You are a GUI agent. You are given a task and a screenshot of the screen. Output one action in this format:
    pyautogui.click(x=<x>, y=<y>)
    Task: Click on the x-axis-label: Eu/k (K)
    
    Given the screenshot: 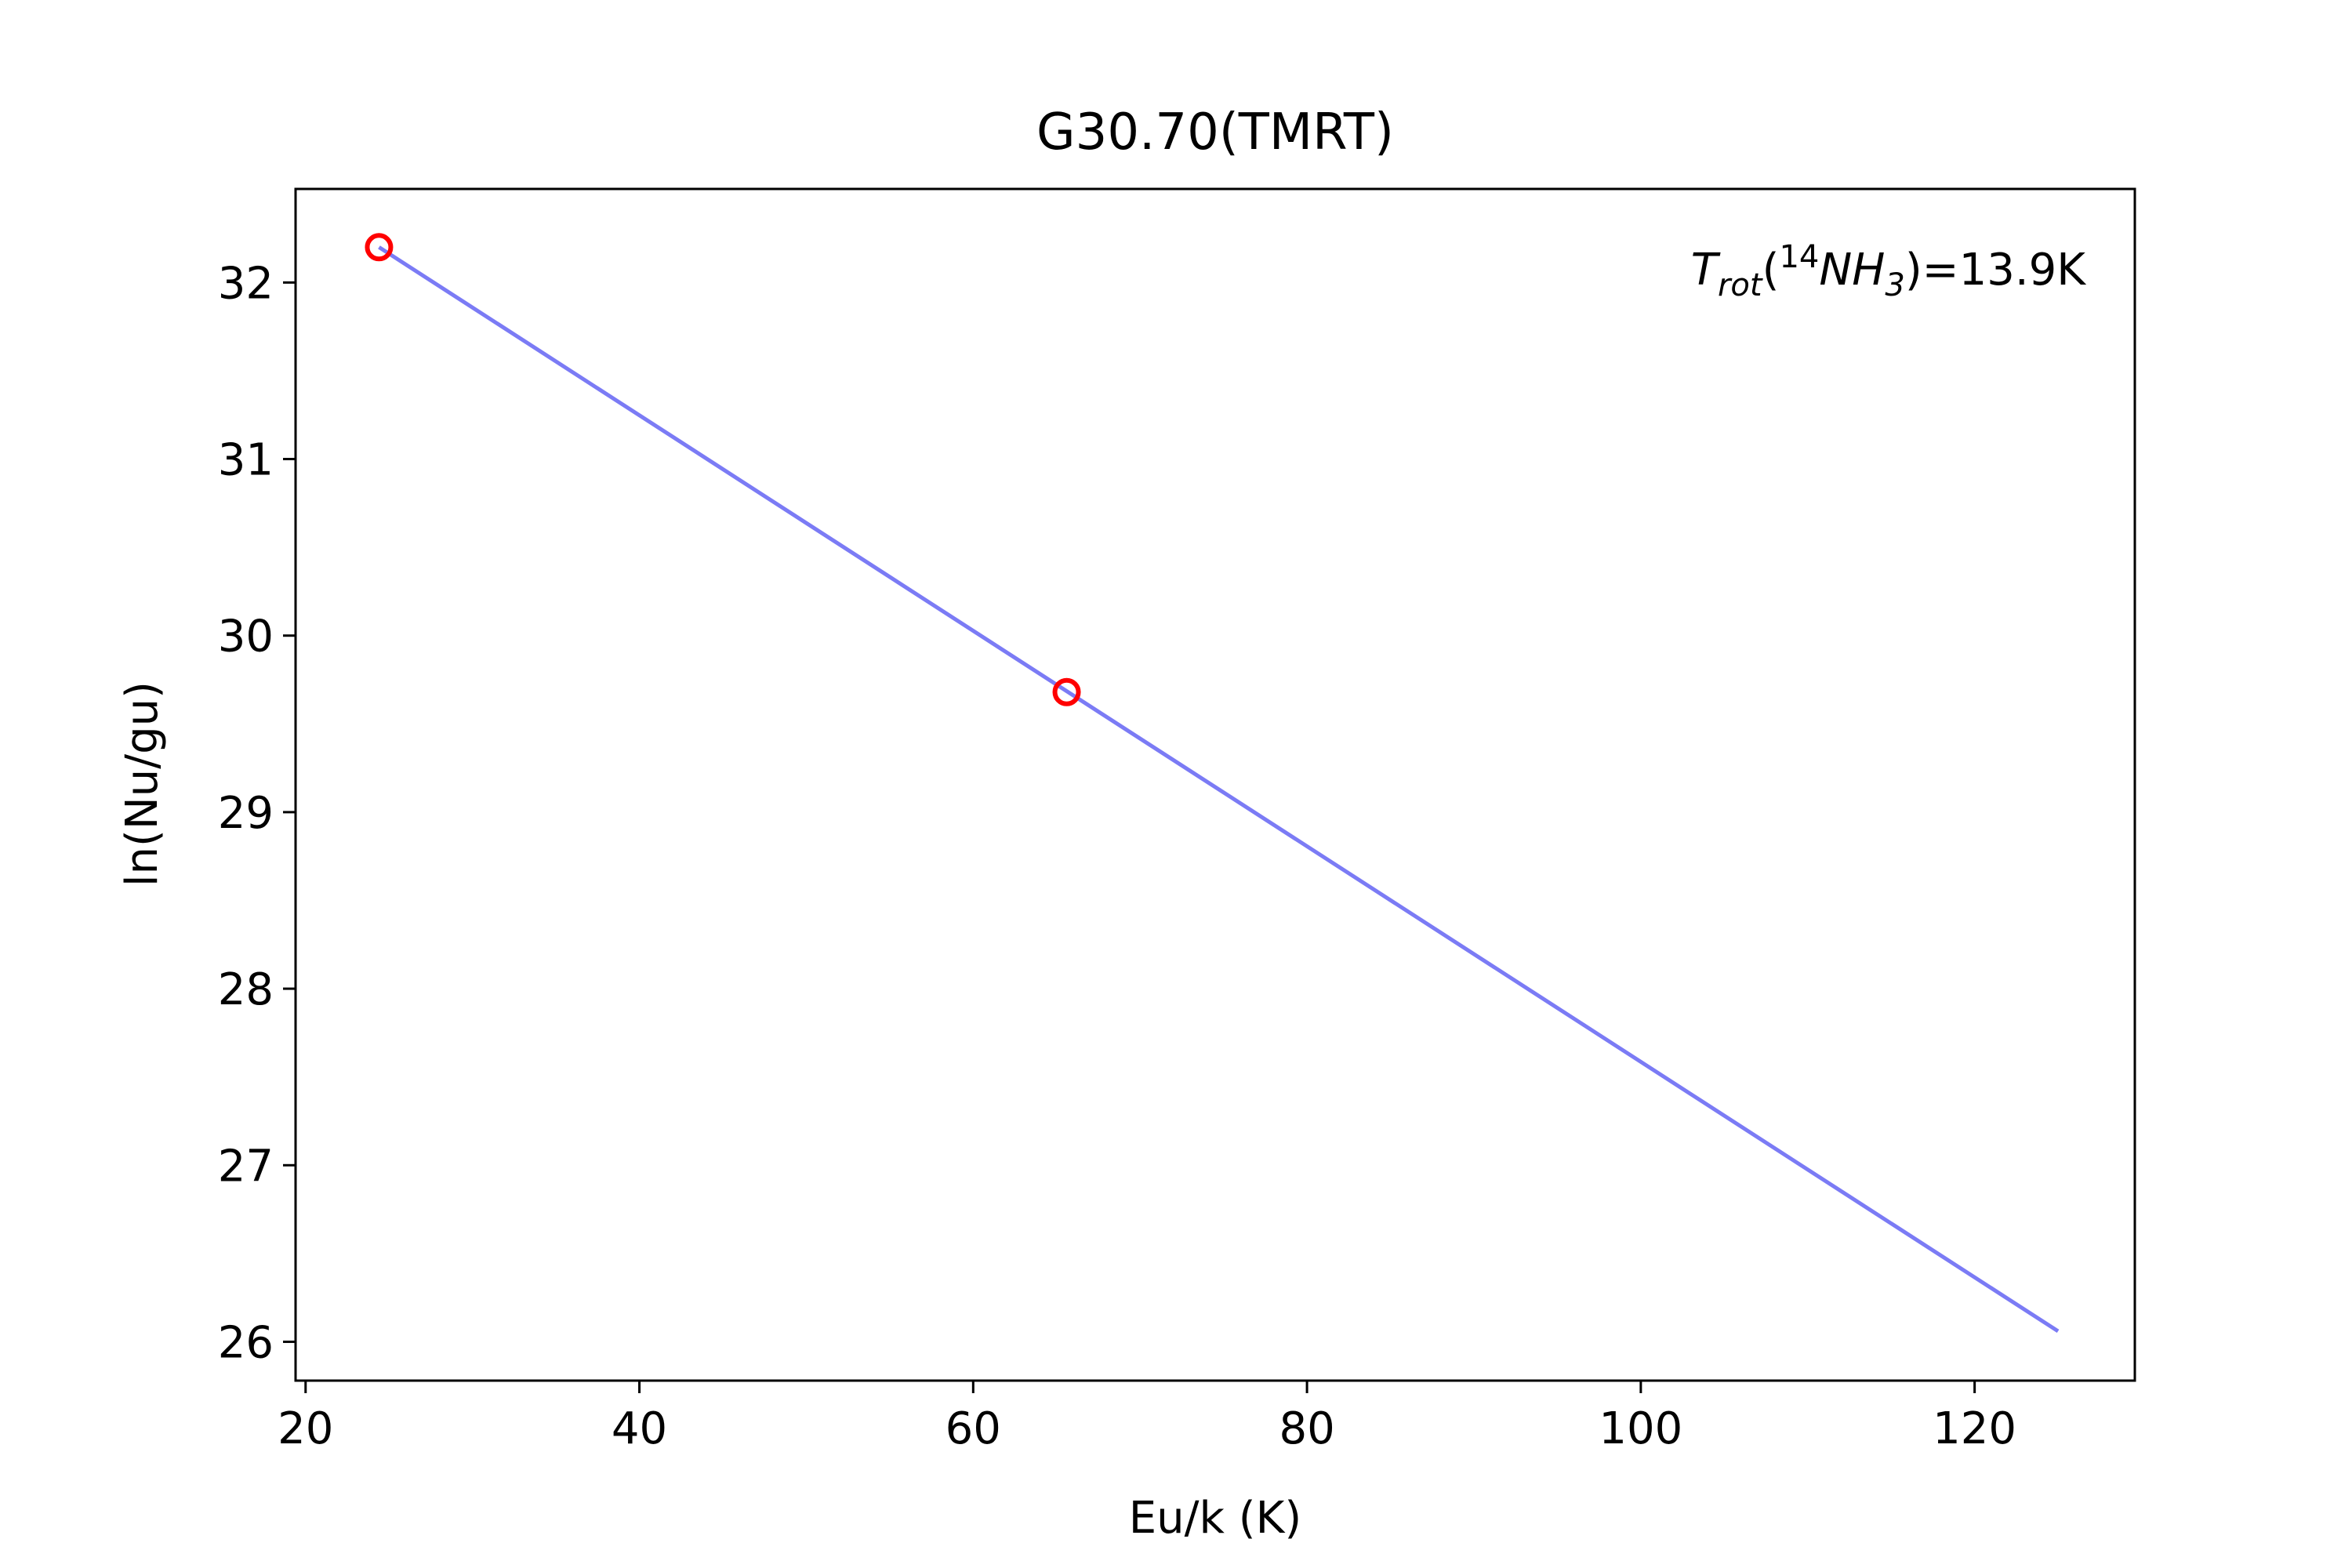 What is the action you would take?
    pyautogui.click(x=1215, y=1518)
    